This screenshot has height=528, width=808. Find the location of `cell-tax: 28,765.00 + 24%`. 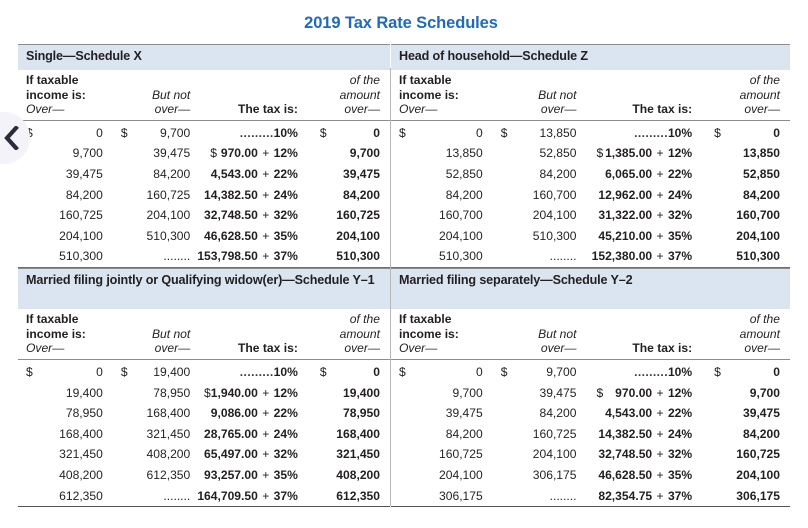

cell-tax: 28,765.00 + 24% is located at coordinates (256, 433).